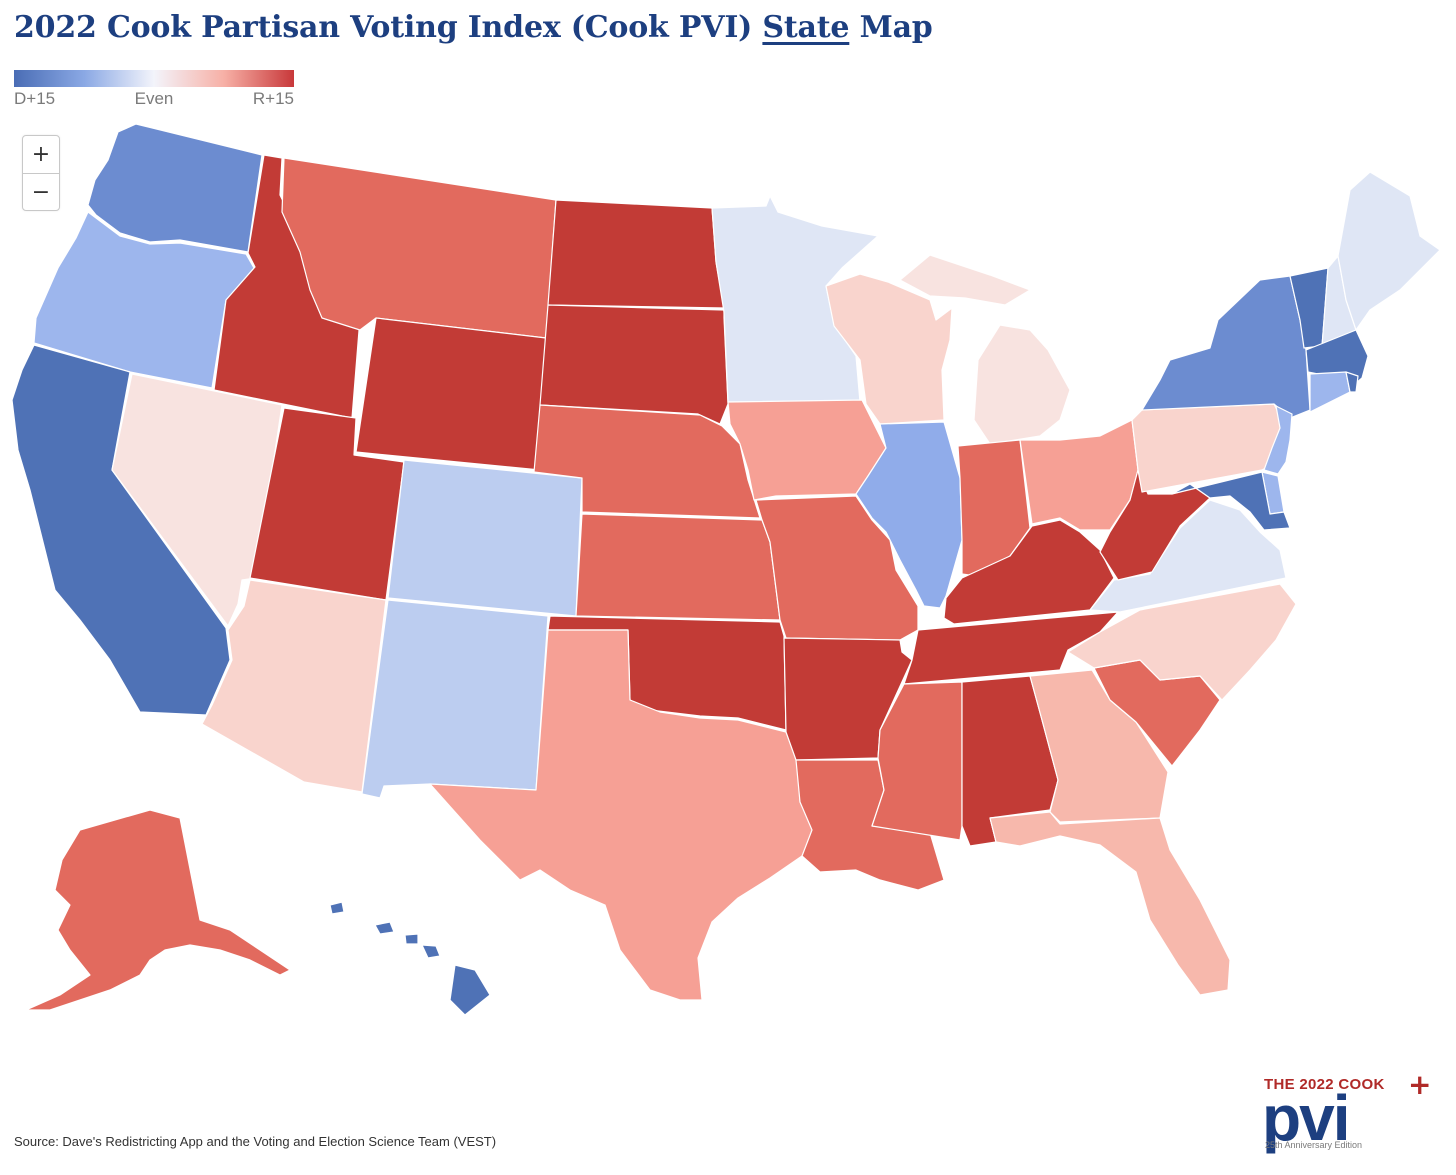 This screenshot has width=1456, height=1175. I want to click on state-new-mexico, so click(455, 699).